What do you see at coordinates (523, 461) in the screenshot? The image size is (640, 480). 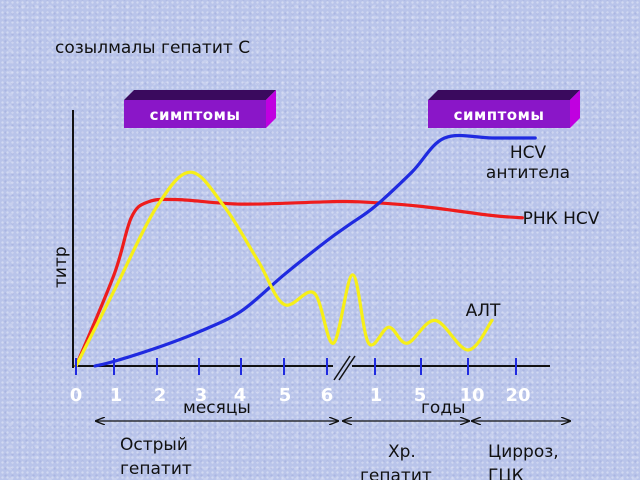 I see `phase-cirrhosis-hcc: Цирроз, ГЦК` at bounding box center [523, 461].